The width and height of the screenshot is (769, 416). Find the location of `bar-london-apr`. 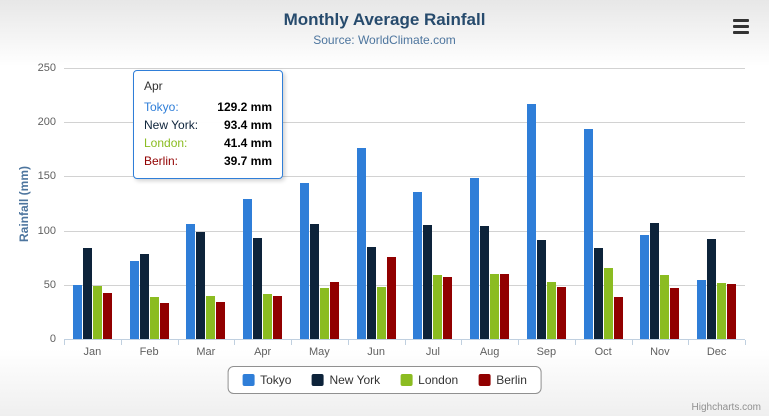

bar-london-apr is located at coordinates (268, 316).